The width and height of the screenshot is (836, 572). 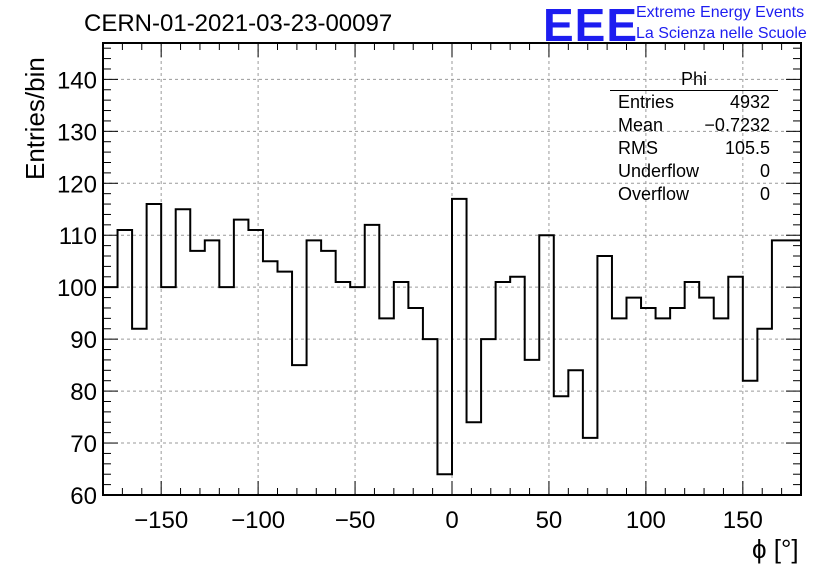 What do you see at coordinates (638, 148) in the screenshot?
I see `stats-label: RMS` at bounding box center [638, 148].